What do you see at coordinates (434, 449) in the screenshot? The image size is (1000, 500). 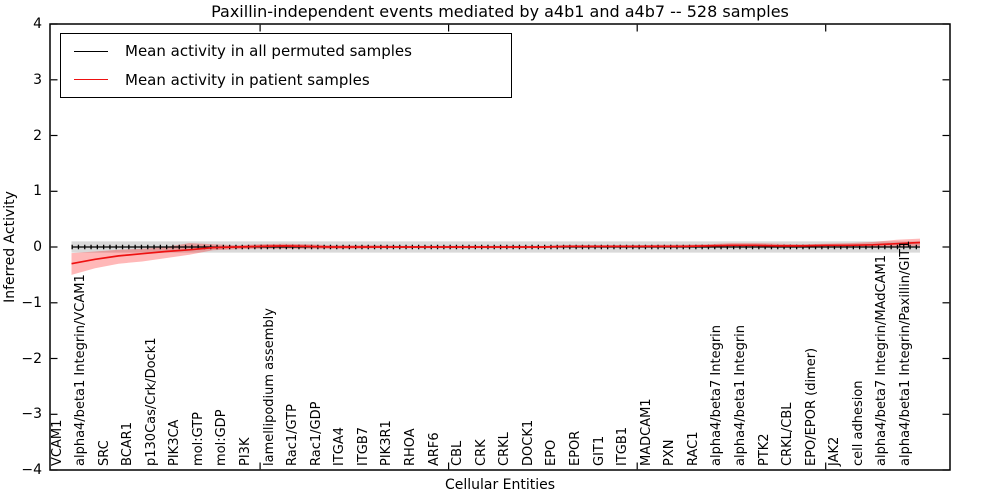 I see `x-tick-label: ARF6` at bounding box center [434, 449].